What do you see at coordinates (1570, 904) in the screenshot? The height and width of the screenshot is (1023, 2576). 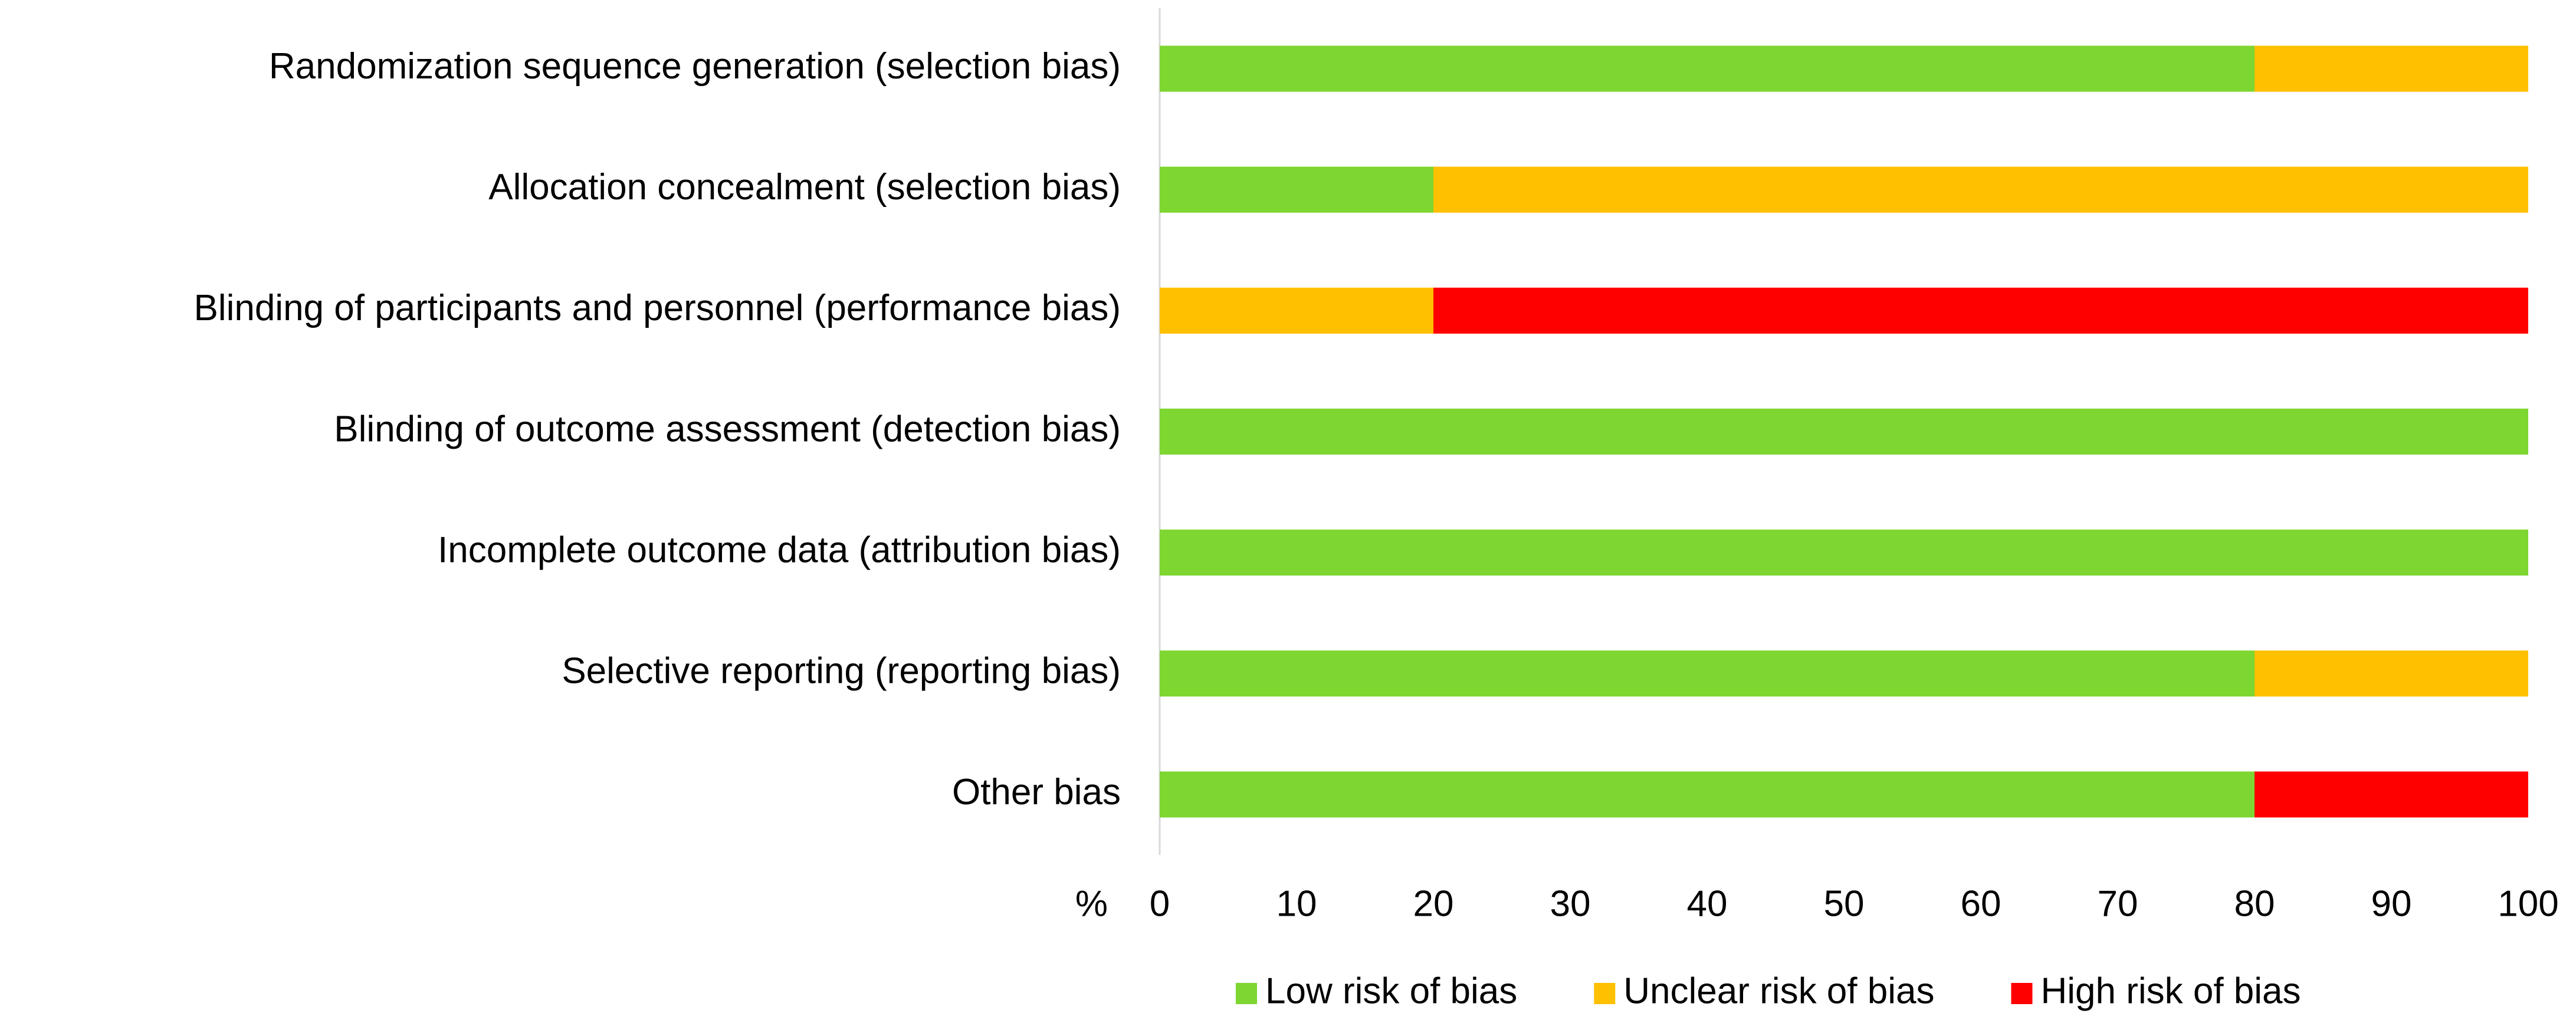 I see `x-tick-label: 30` at bounding box center [1570, 904].